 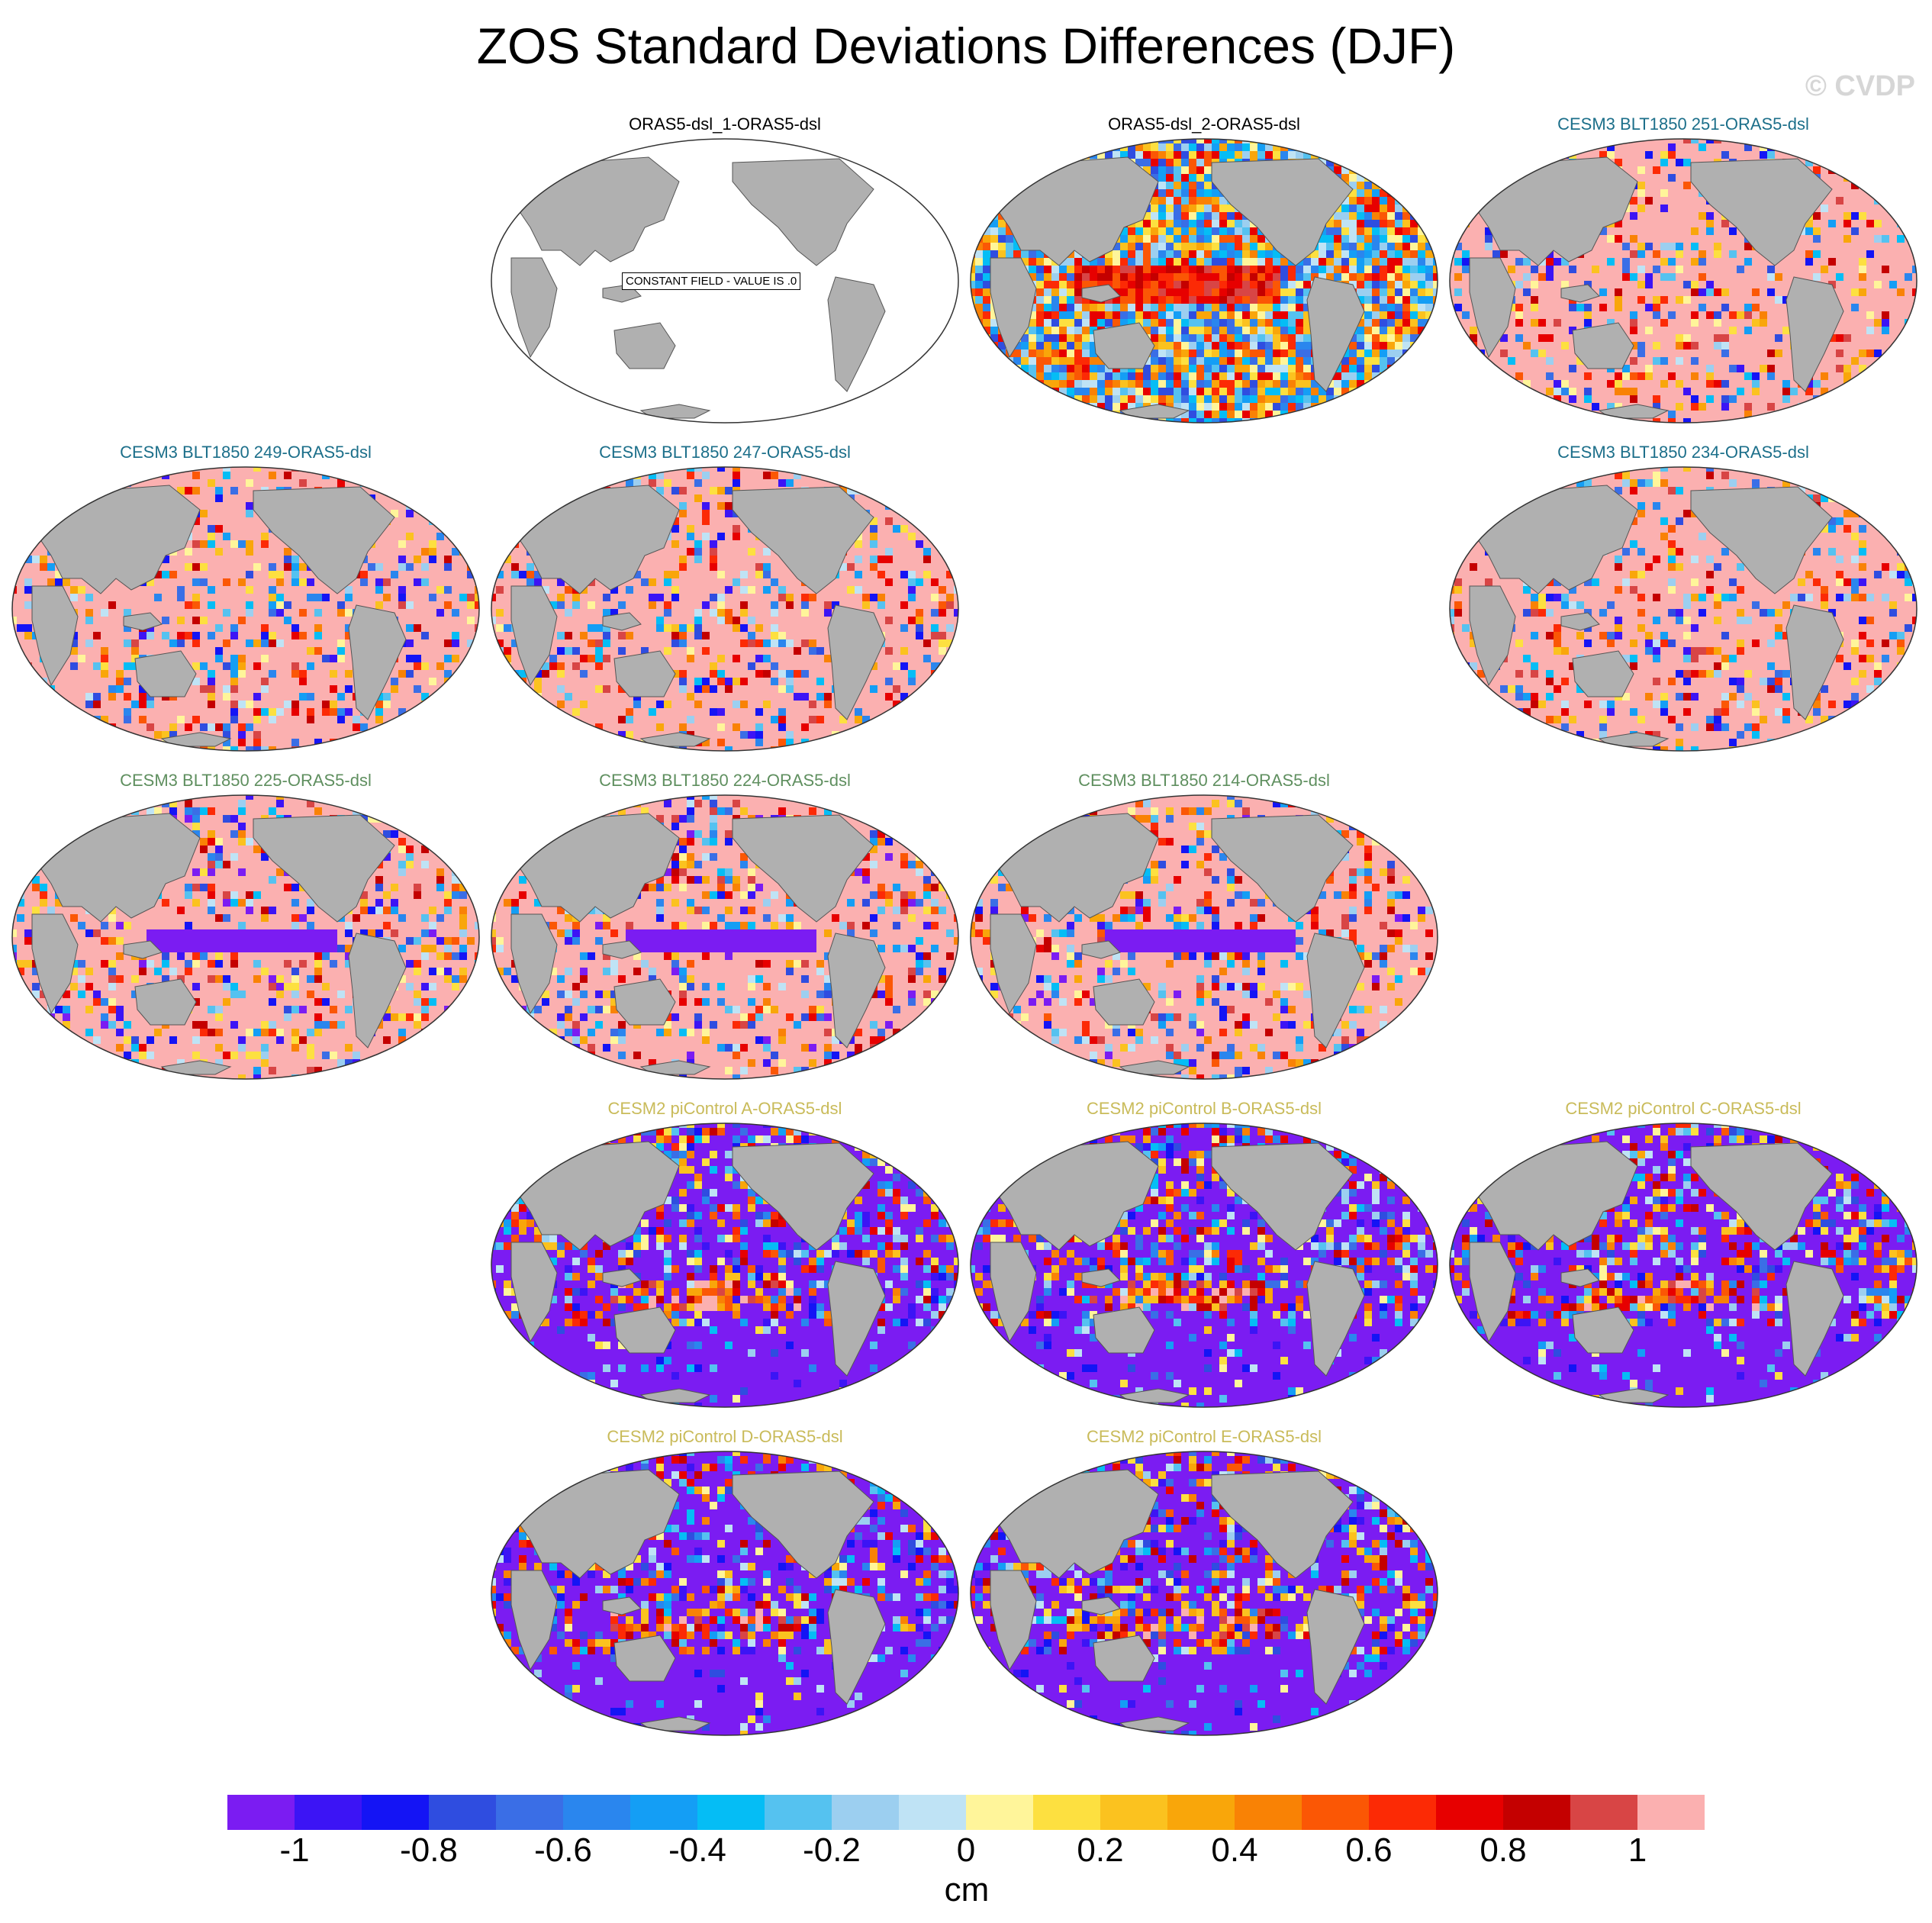 What do you see at coordinates (1368, 1850) in the screenshot?
I see `colorbar-tick: 0.6` at bounding box center [1368, 1850].